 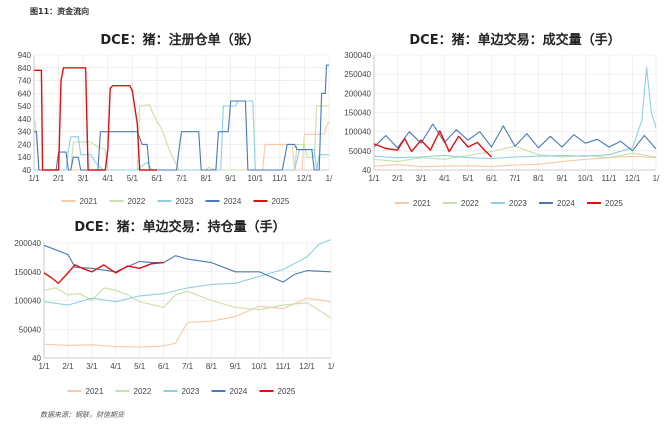 What do you see at coordinates (25, 106) in the screenshot?
I see `y-tick-label: 540` at bounding box center [25, 106].